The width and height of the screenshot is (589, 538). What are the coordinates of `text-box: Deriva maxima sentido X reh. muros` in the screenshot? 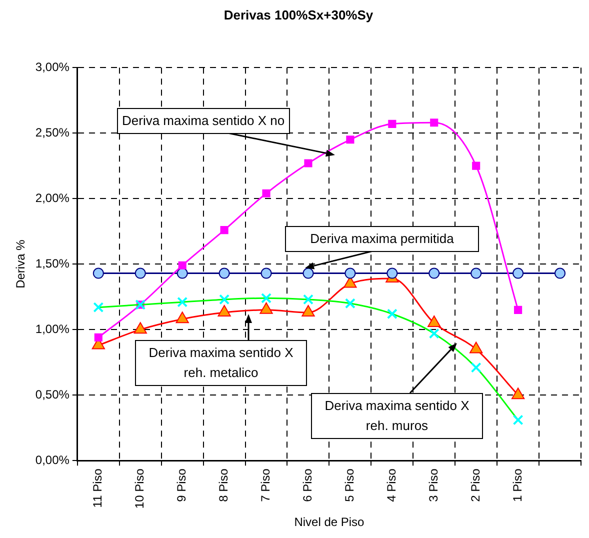 It's located at (397, 416).